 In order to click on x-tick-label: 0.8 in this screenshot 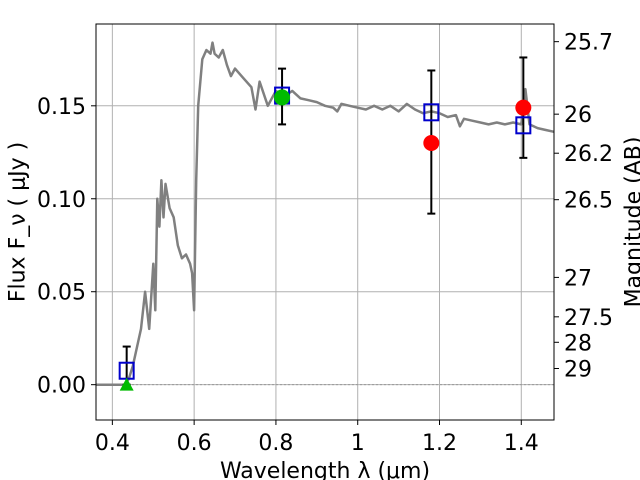, I will do `click(275, 443)`.